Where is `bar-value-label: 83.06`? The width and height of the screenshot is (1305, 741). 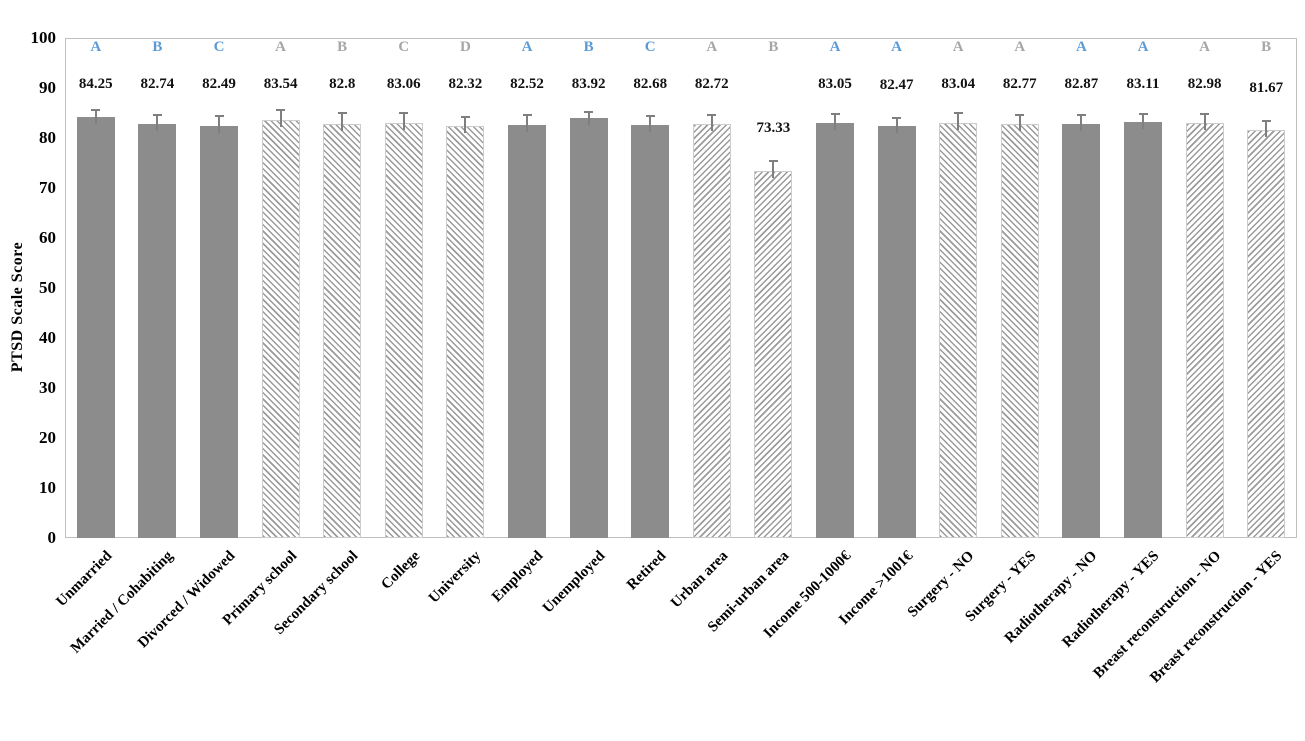 bar-value-label: 83.06 is located at coordinates (403, 84).